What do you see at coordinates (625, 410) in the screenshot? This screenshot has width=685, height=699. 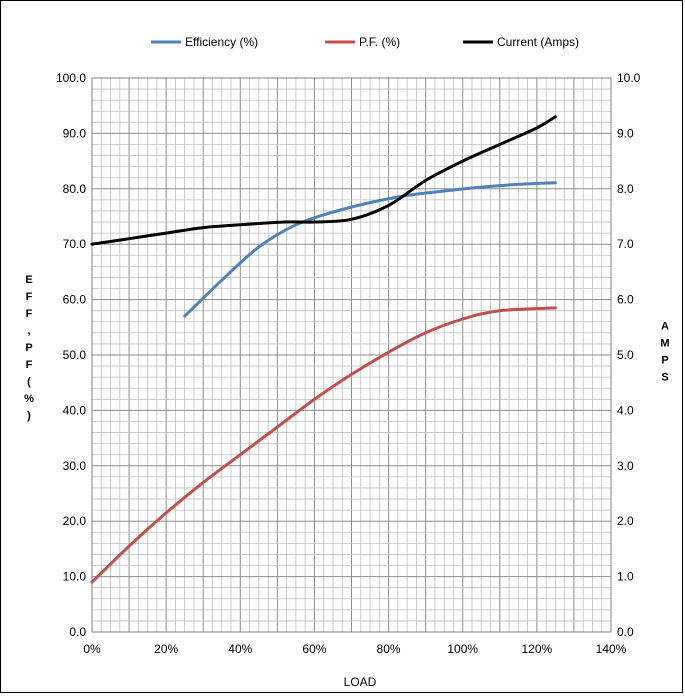 I see `y2-tick-label: 4.0` at bounding box center [625, 410].